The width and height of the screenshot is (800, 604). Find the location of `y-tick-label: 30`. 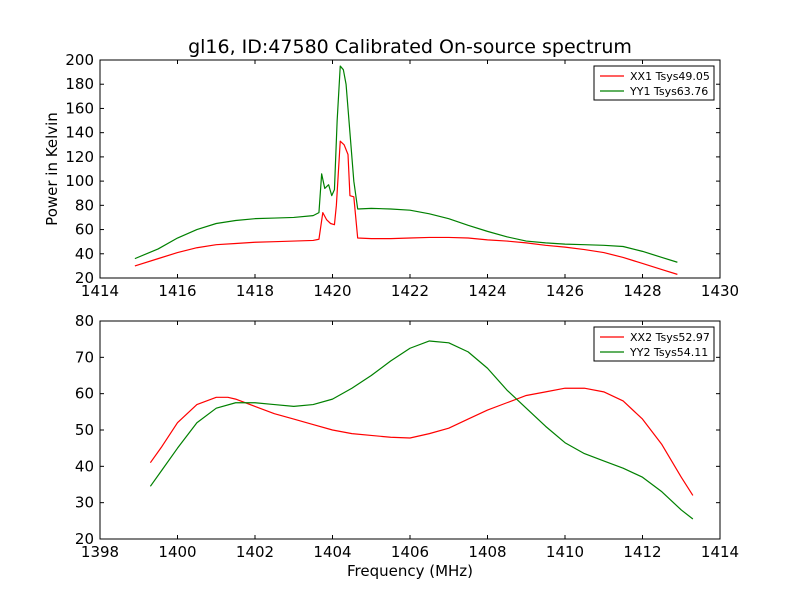

y-tick-label: 30 is located at coordinates (84, 503).